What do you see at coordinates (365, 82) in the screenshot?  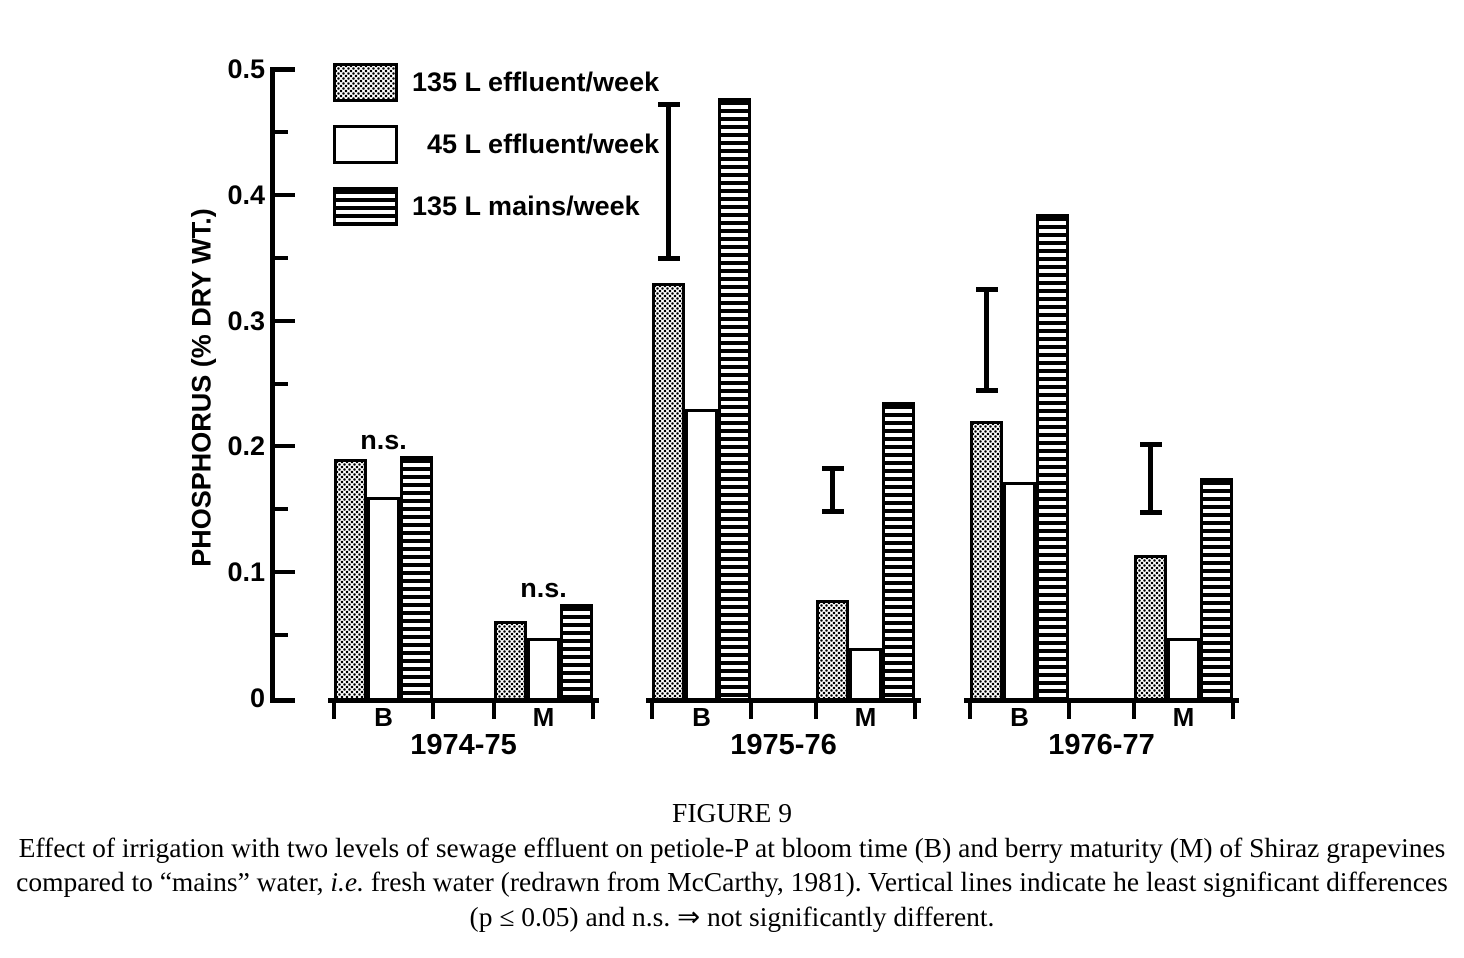 I see `legend-swatch-stipple` at bounding box center [365, 82].